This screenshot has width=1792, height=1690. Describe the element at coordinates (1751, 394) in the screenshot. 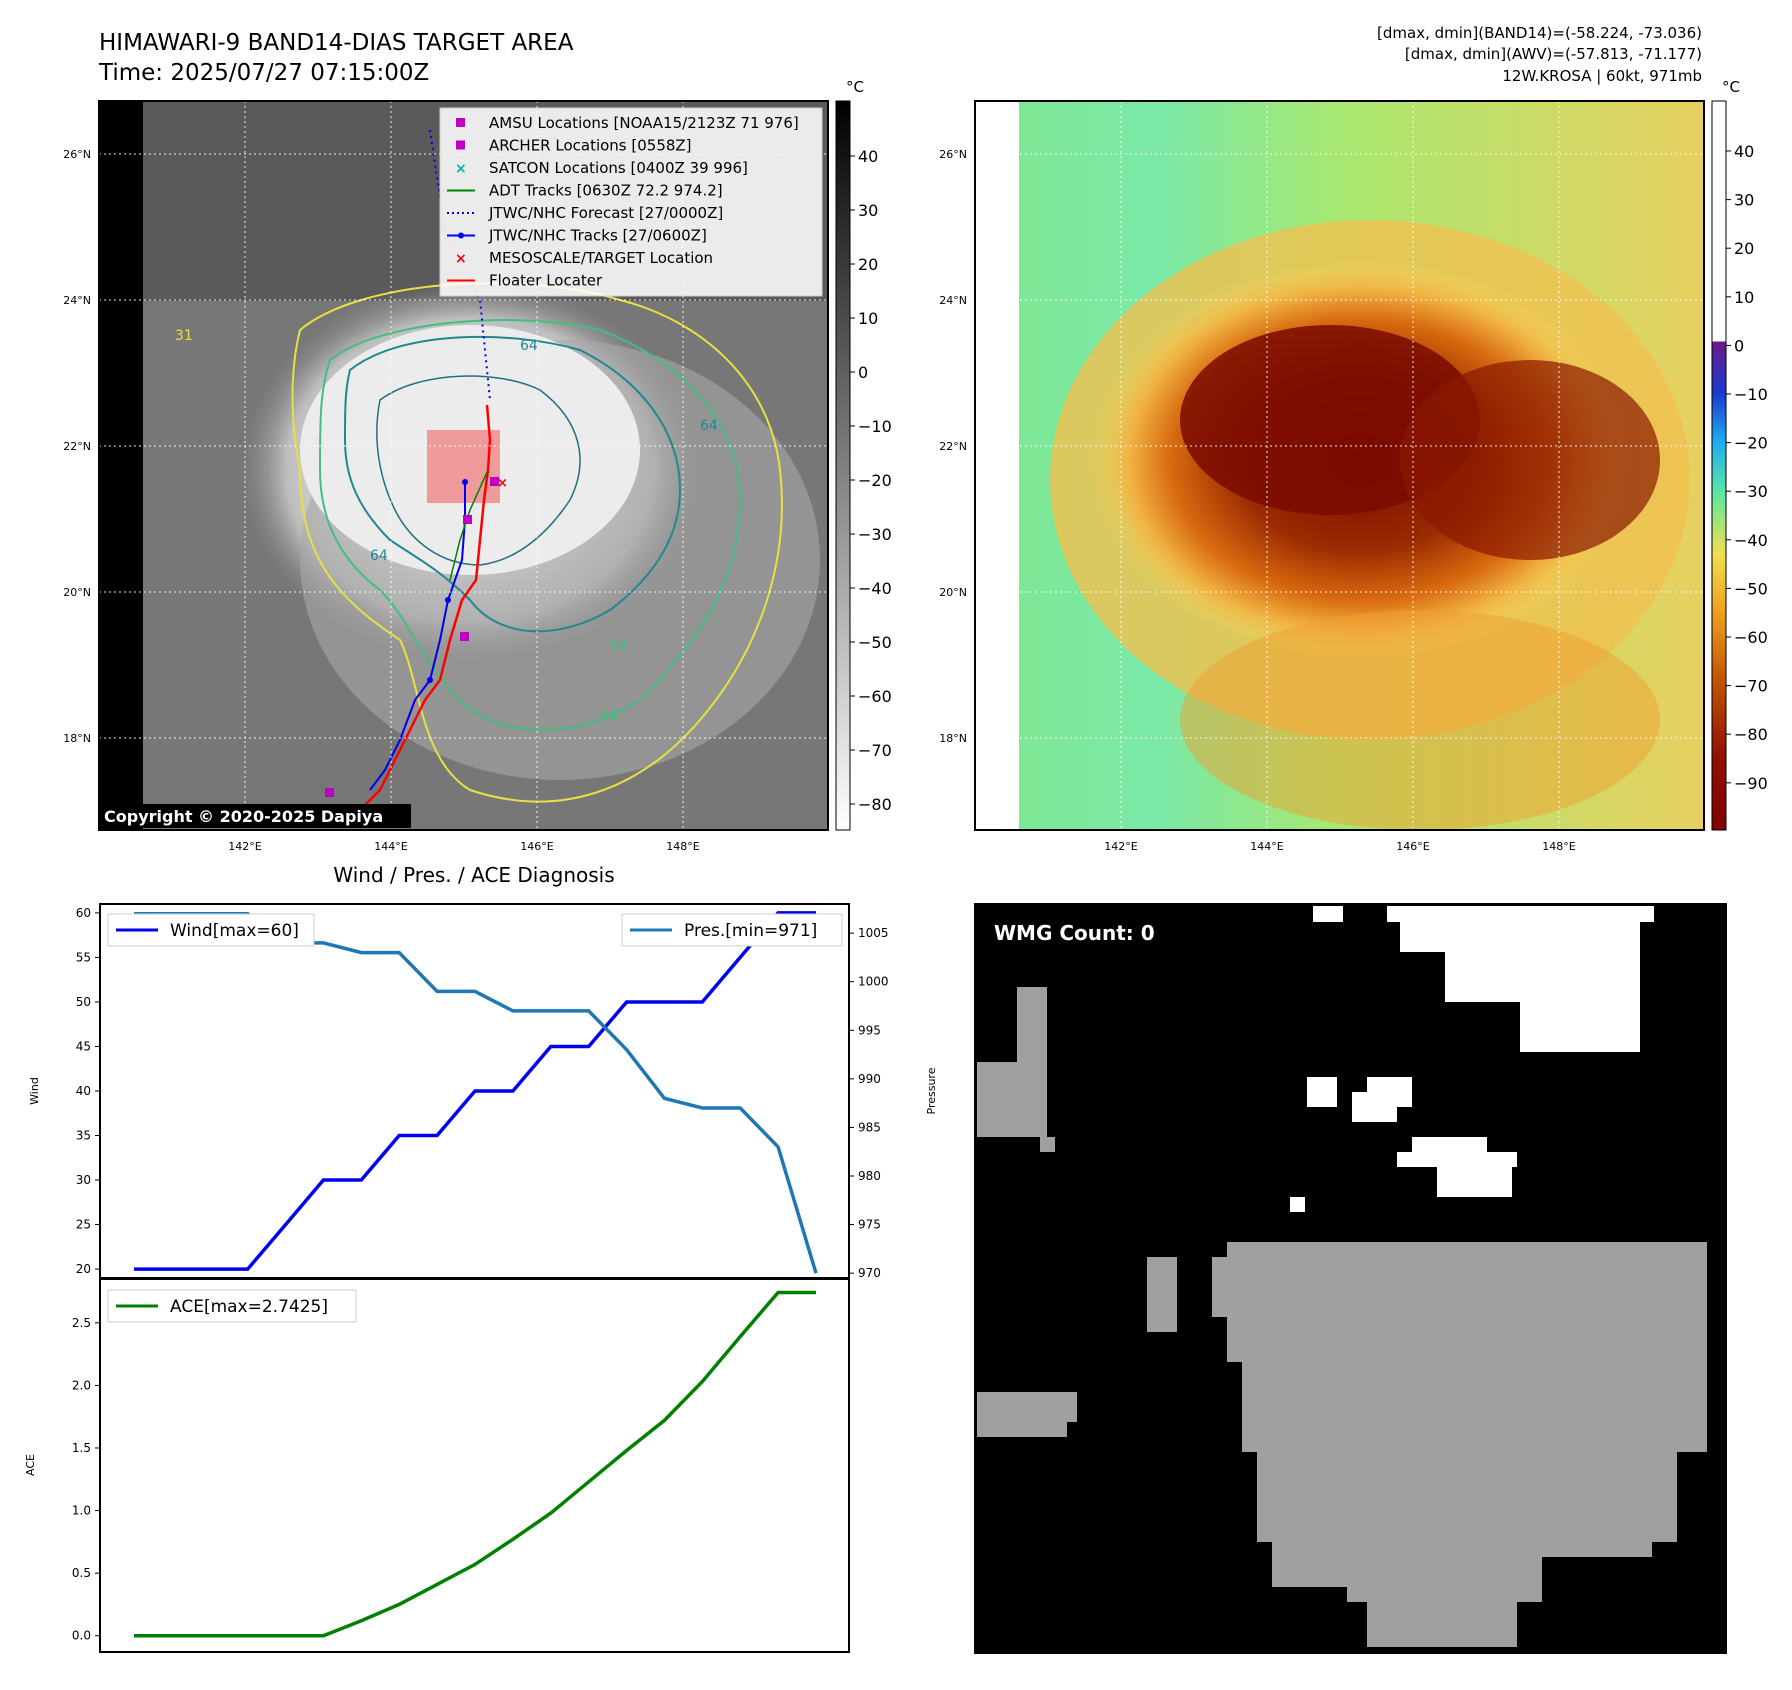

I see `awv-cb-tick-5: −10` at that location.